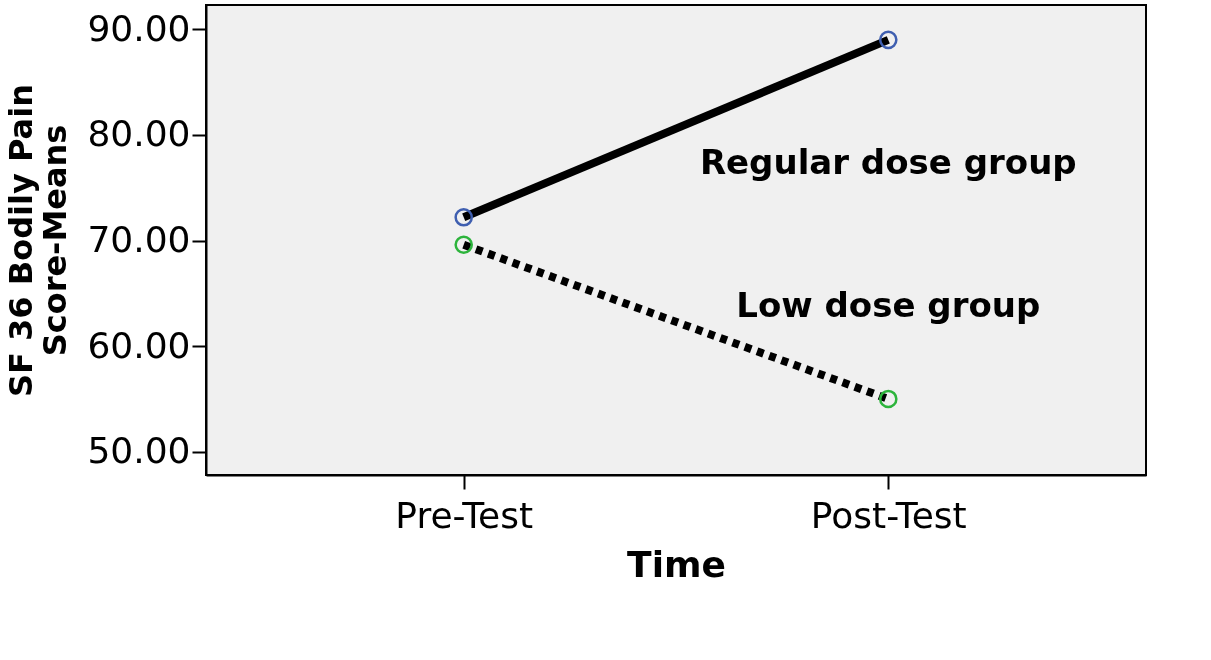 This screenshot has width=1211, height=660. I want to click on y-tick-label: 70.00, so click(139, 240).